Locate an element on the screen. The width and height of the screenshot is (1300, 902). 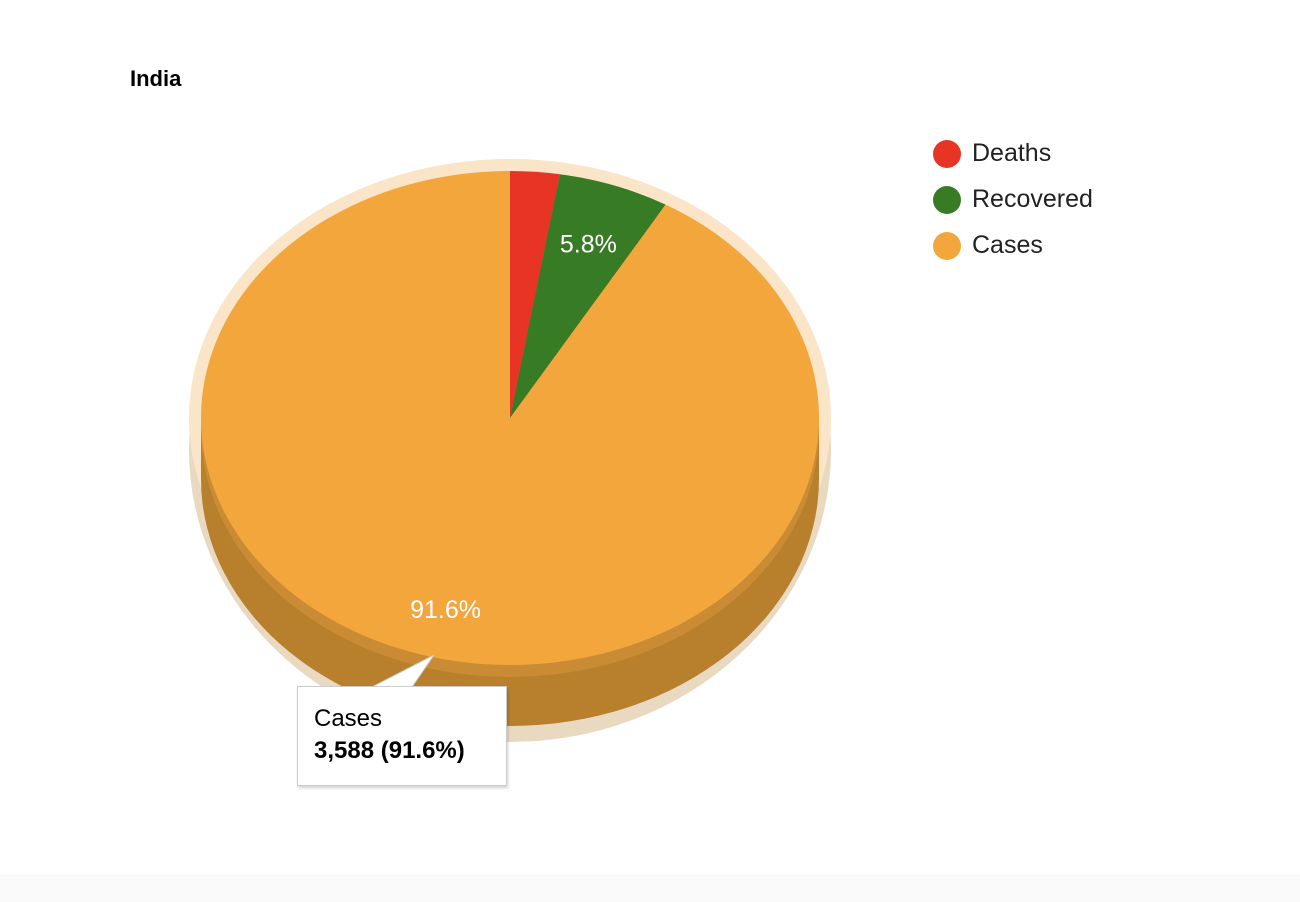
legend-item-deaths: Deaths is located at coordinates (1013, 161).